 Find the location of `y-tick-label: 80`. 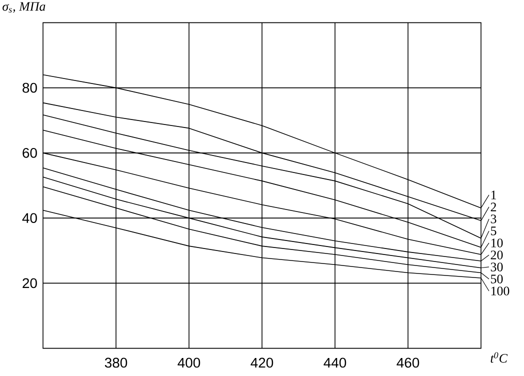

y-tick-label: 80 is located at coordinates (29, 87).